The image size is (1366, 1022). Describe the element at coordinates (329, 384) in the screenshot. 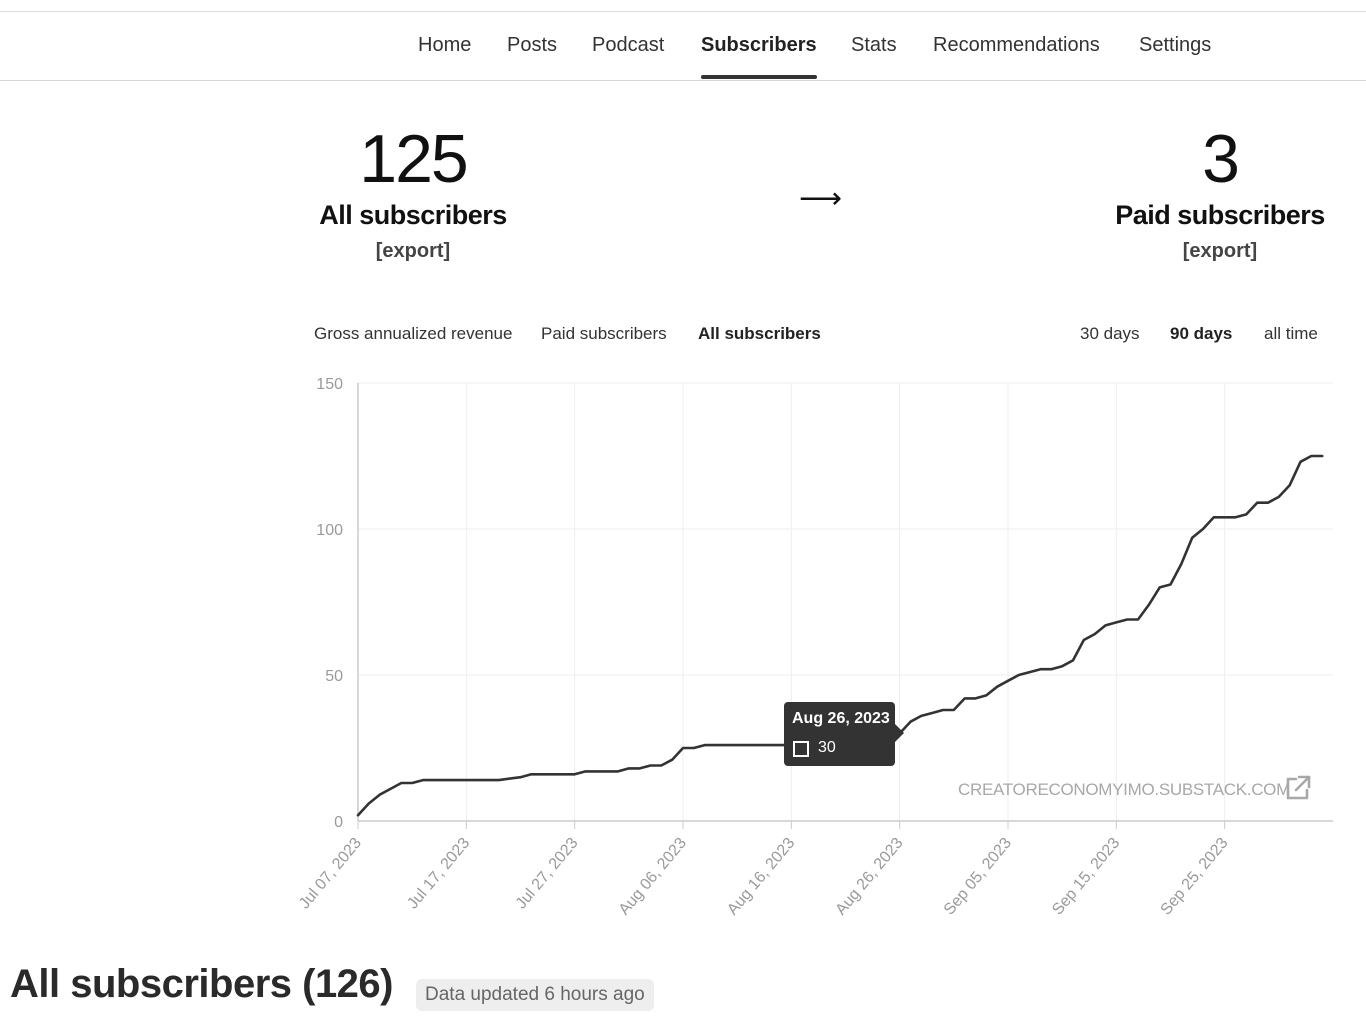

I see `y-tick-label: 150` at that location.